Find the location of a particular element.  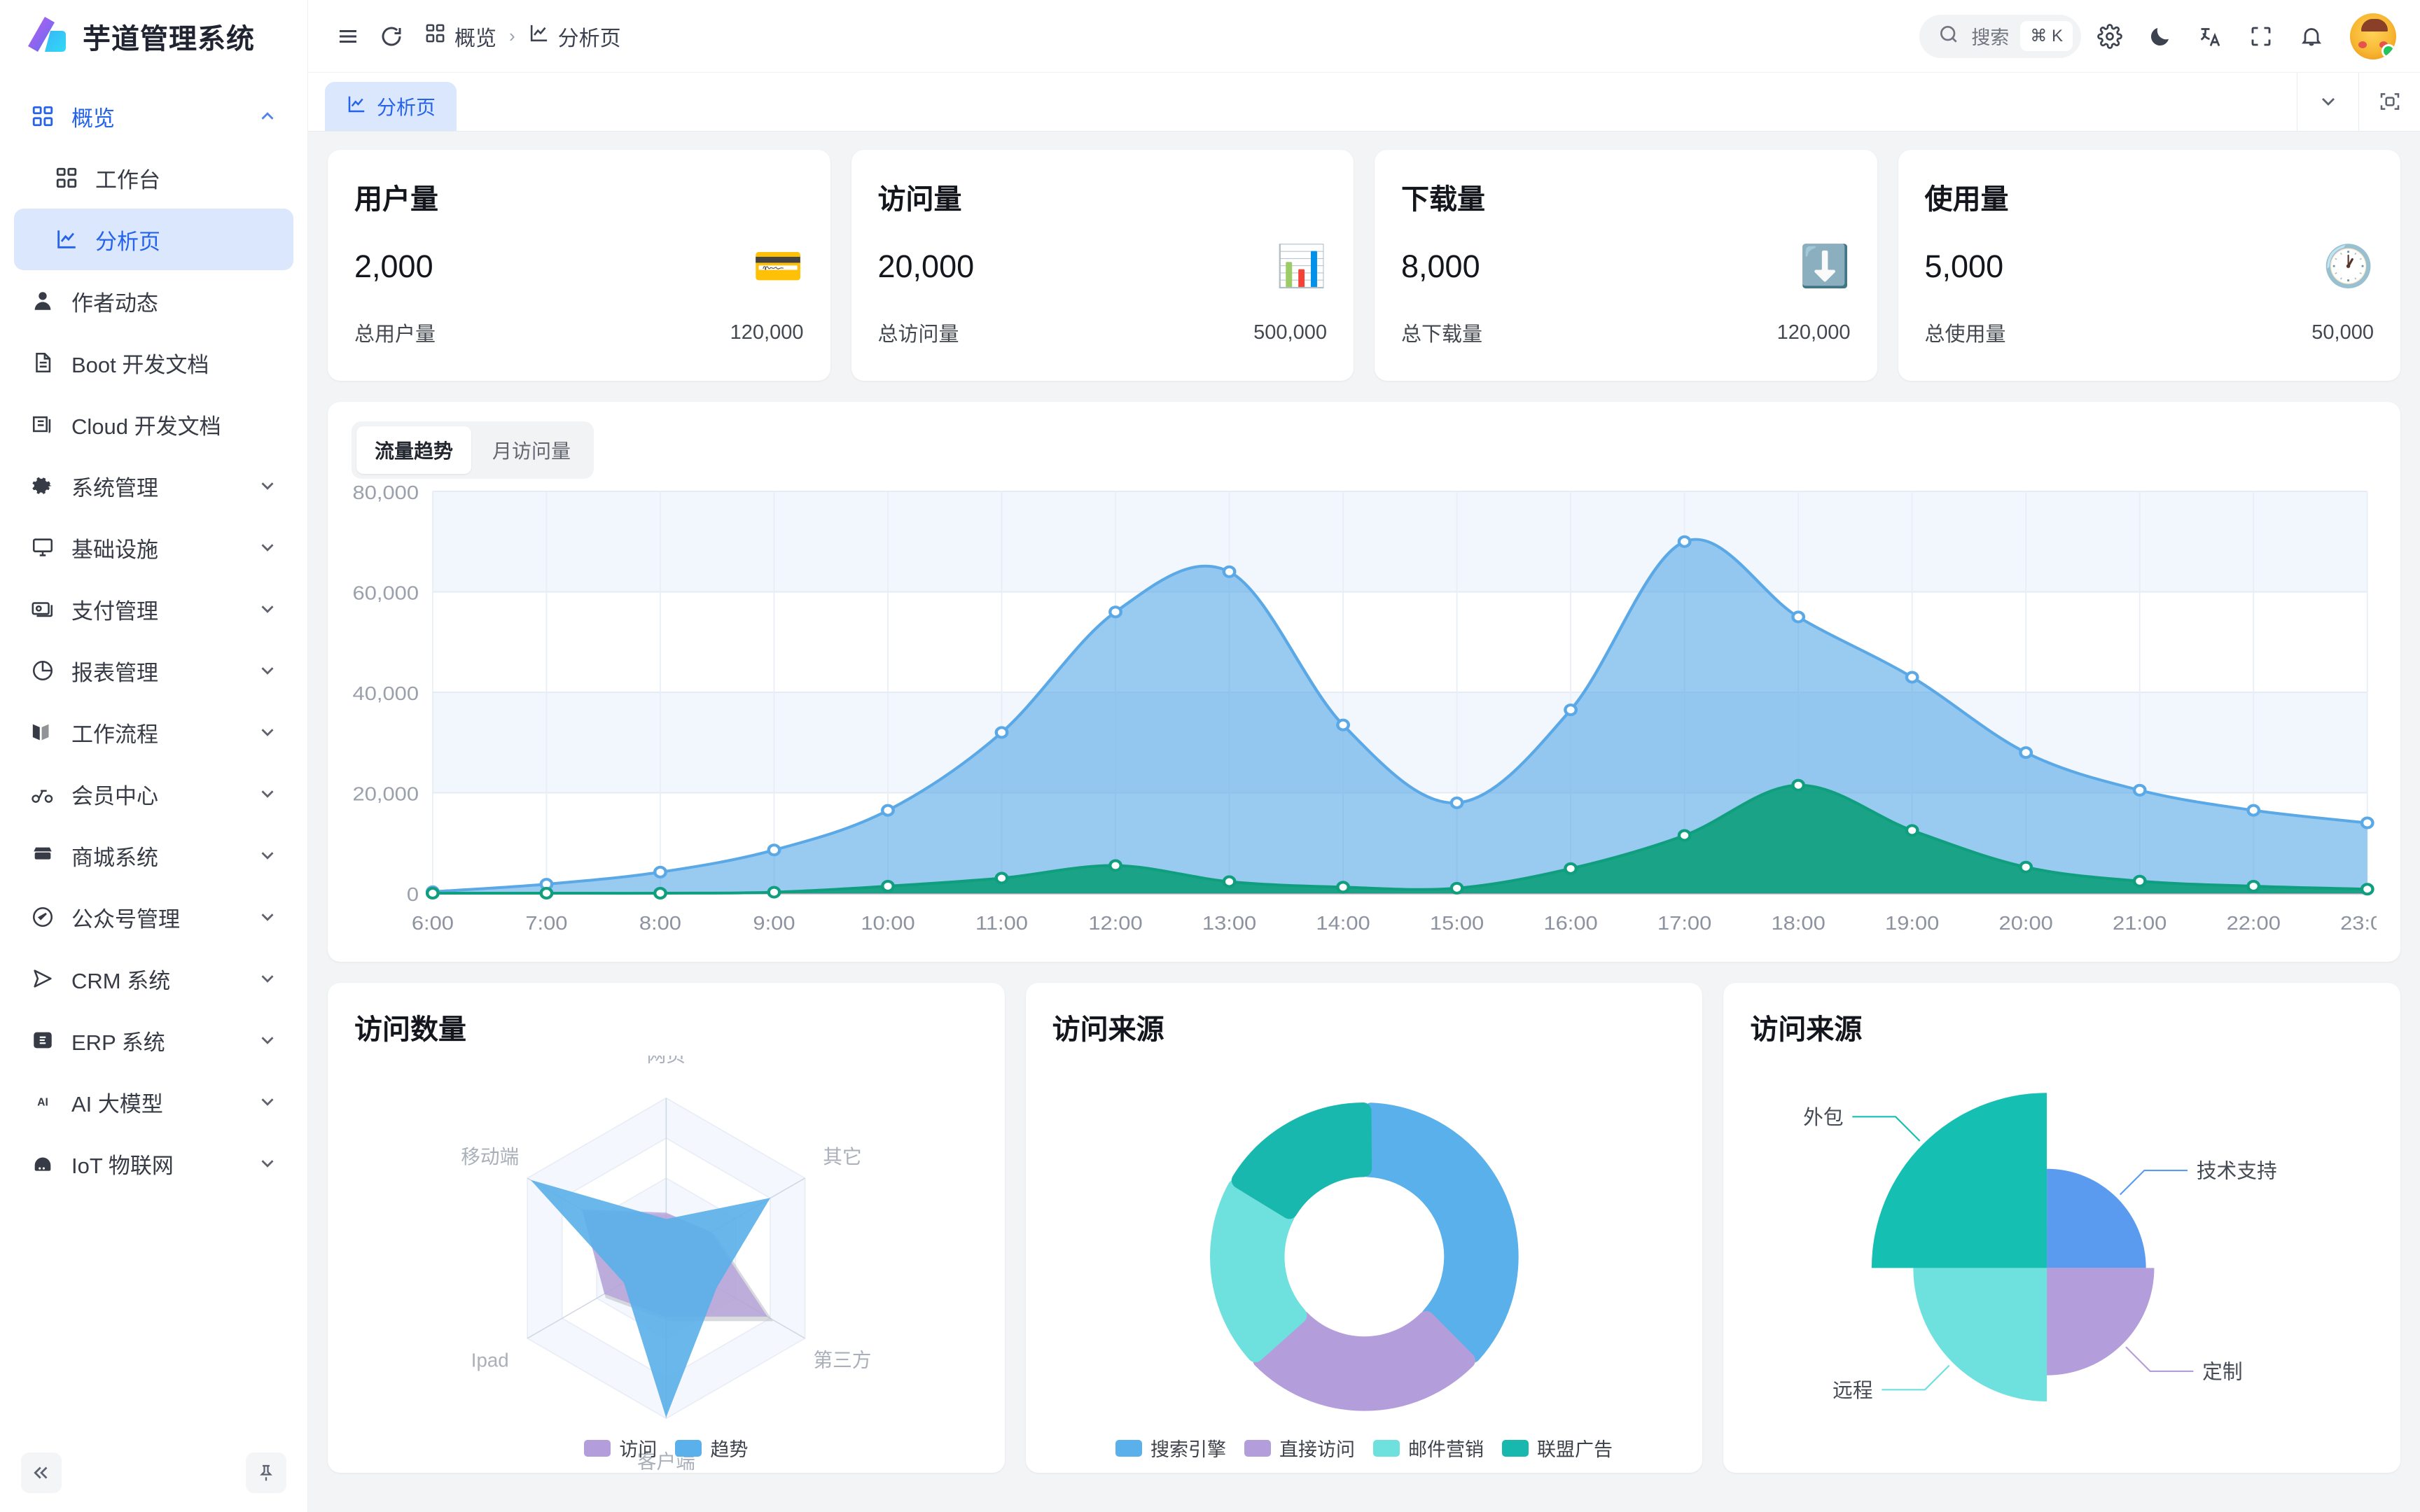

trend-tab-flow: 流量趋势 is located at coordinates (414, 450).